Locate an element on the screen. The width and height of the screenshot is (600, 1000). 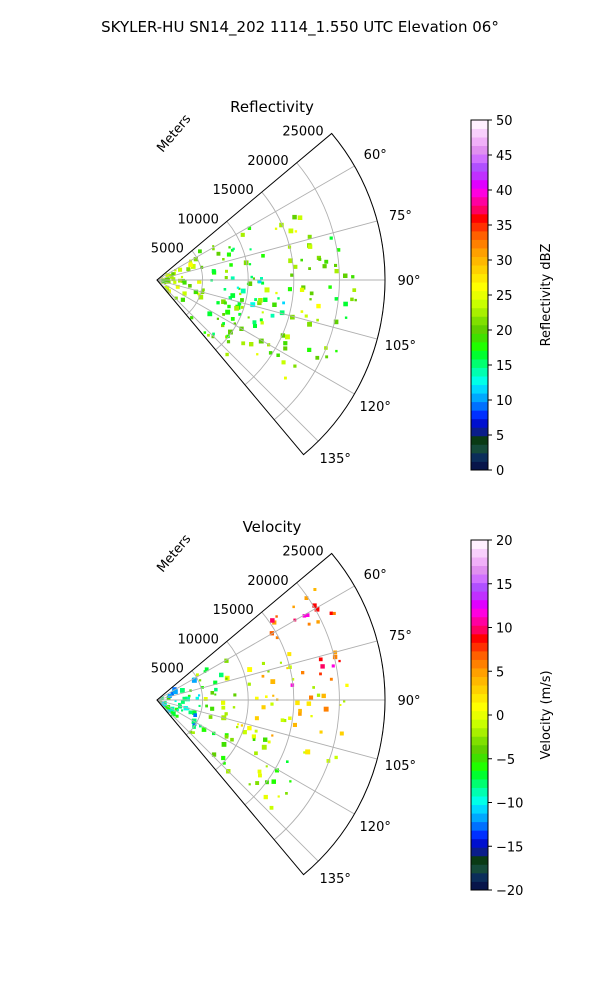
velocity-range-ticks: 5000 10000 15000 20000 25000 is located at coordinates (237, 610).